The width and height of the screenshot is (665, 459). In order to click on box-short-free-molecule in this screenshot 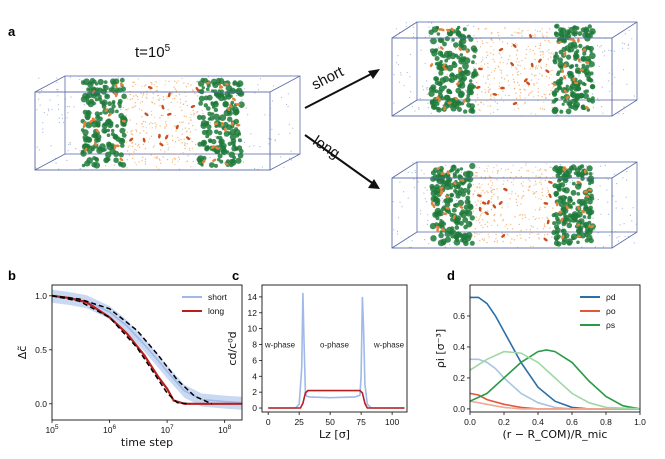, I will do `click(512, 64)`.